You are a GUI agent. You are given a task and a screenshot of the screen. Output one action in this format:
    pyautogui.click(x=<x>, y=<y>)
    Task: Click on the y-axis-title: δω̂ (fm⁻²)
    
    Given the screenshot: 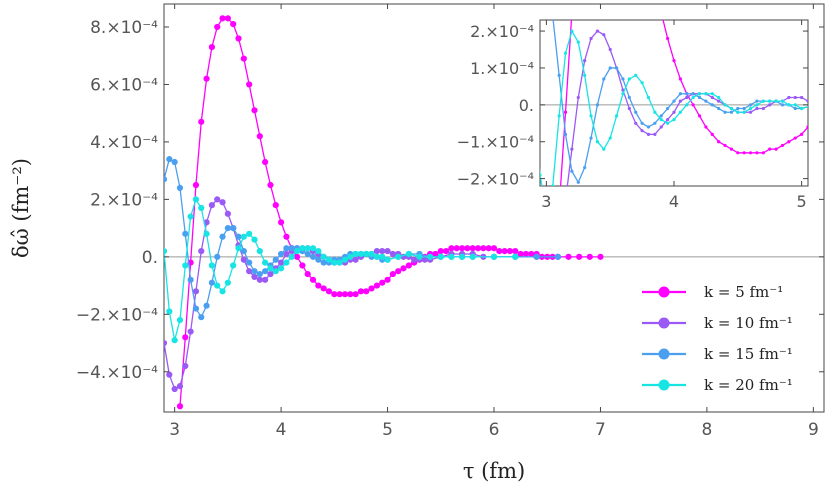 What is the action you would take?
    pyautogui.click(x=21, y=208)
    